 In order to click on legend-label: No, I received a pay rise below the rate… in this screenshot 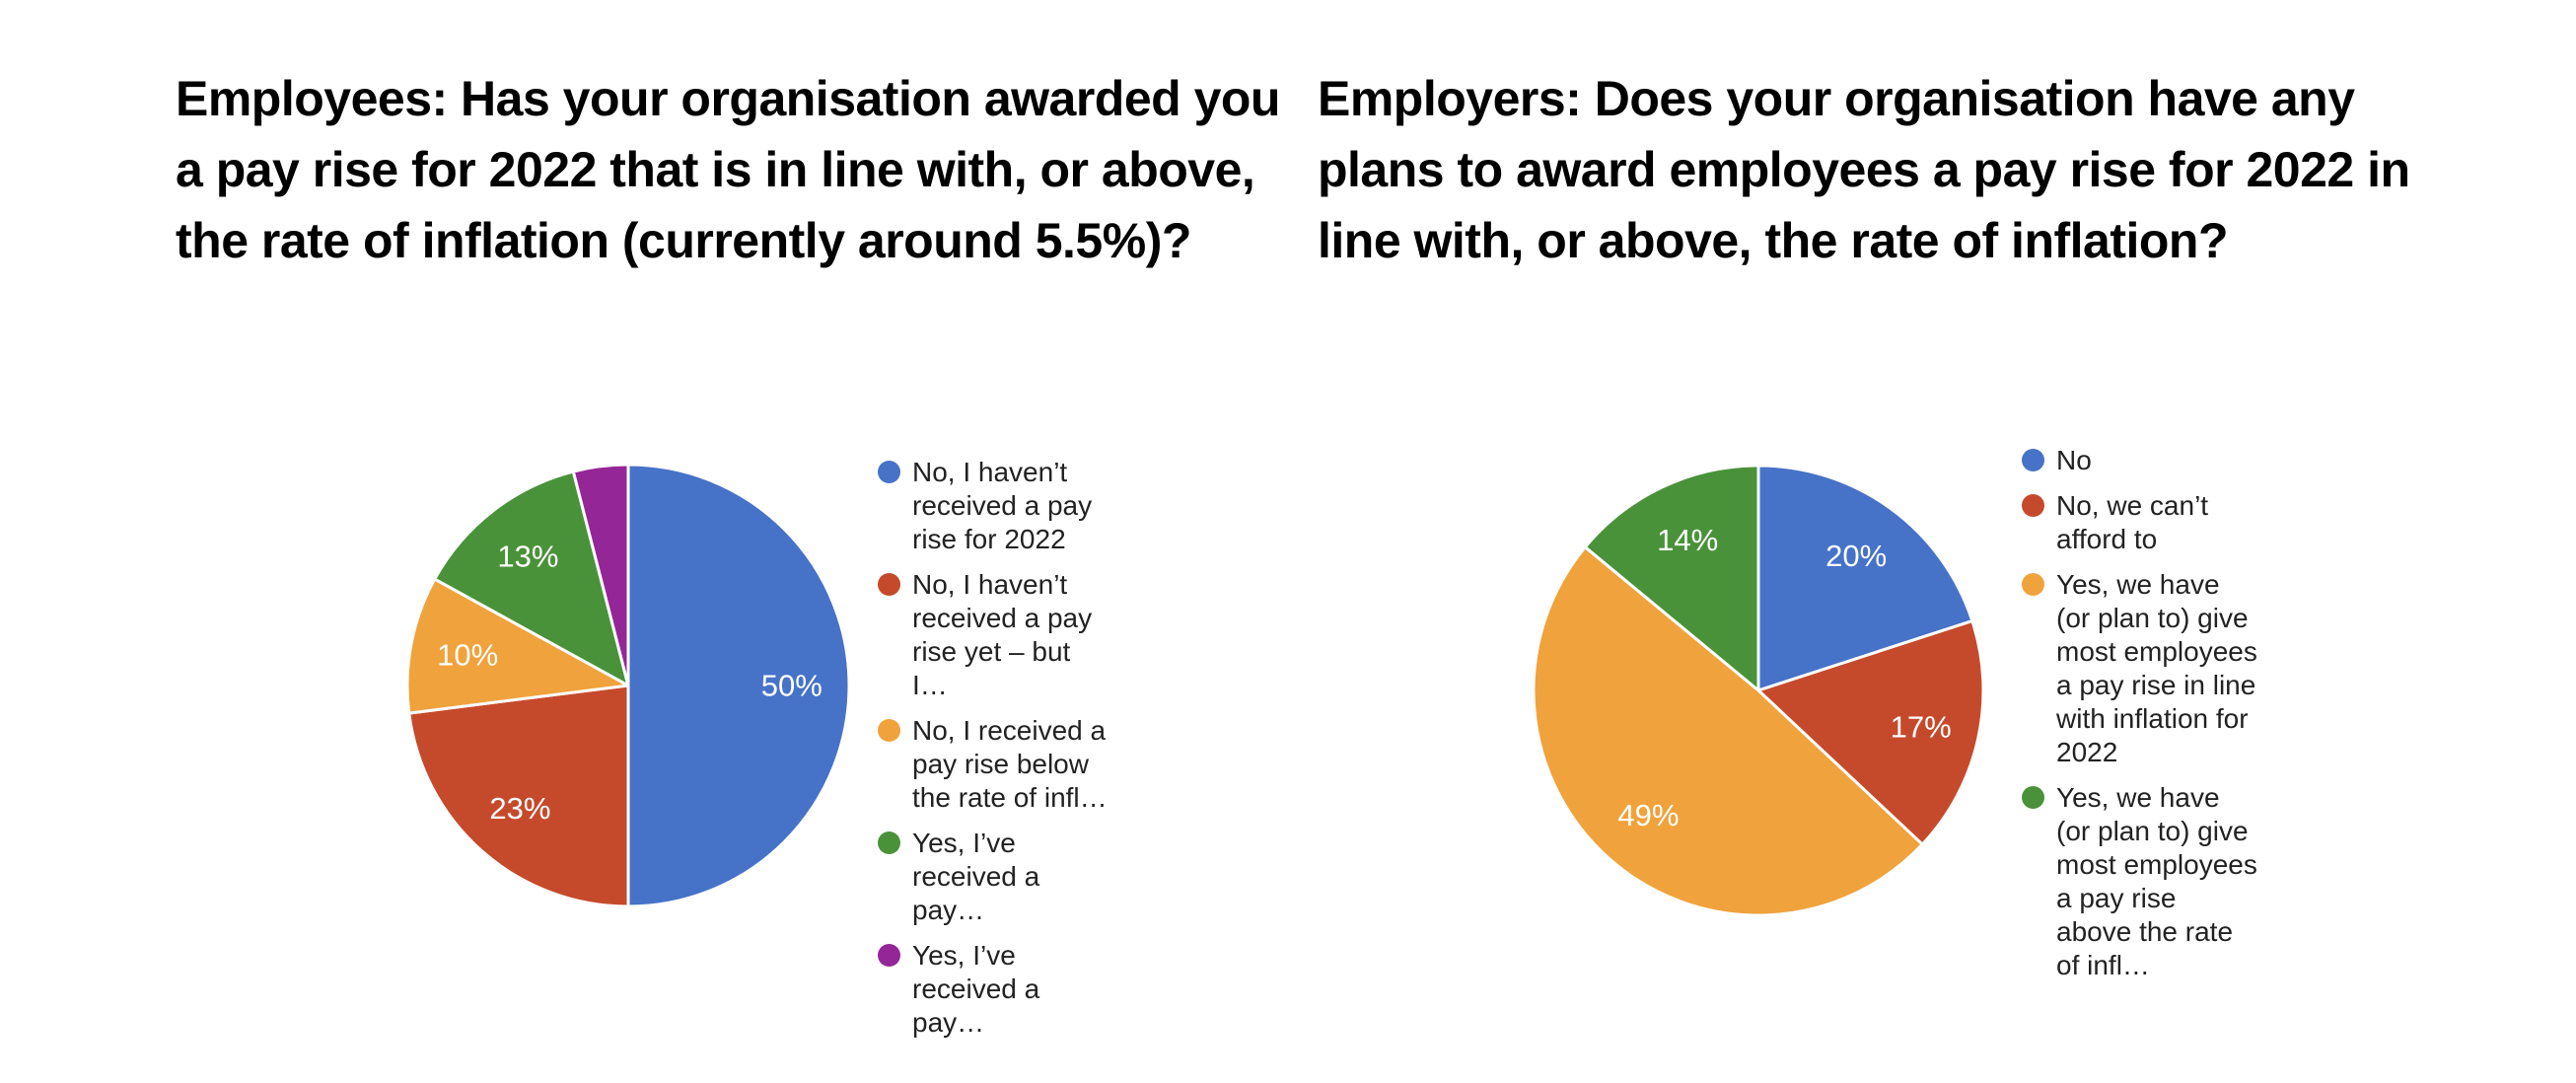, I will do `click(1010, 764)`.